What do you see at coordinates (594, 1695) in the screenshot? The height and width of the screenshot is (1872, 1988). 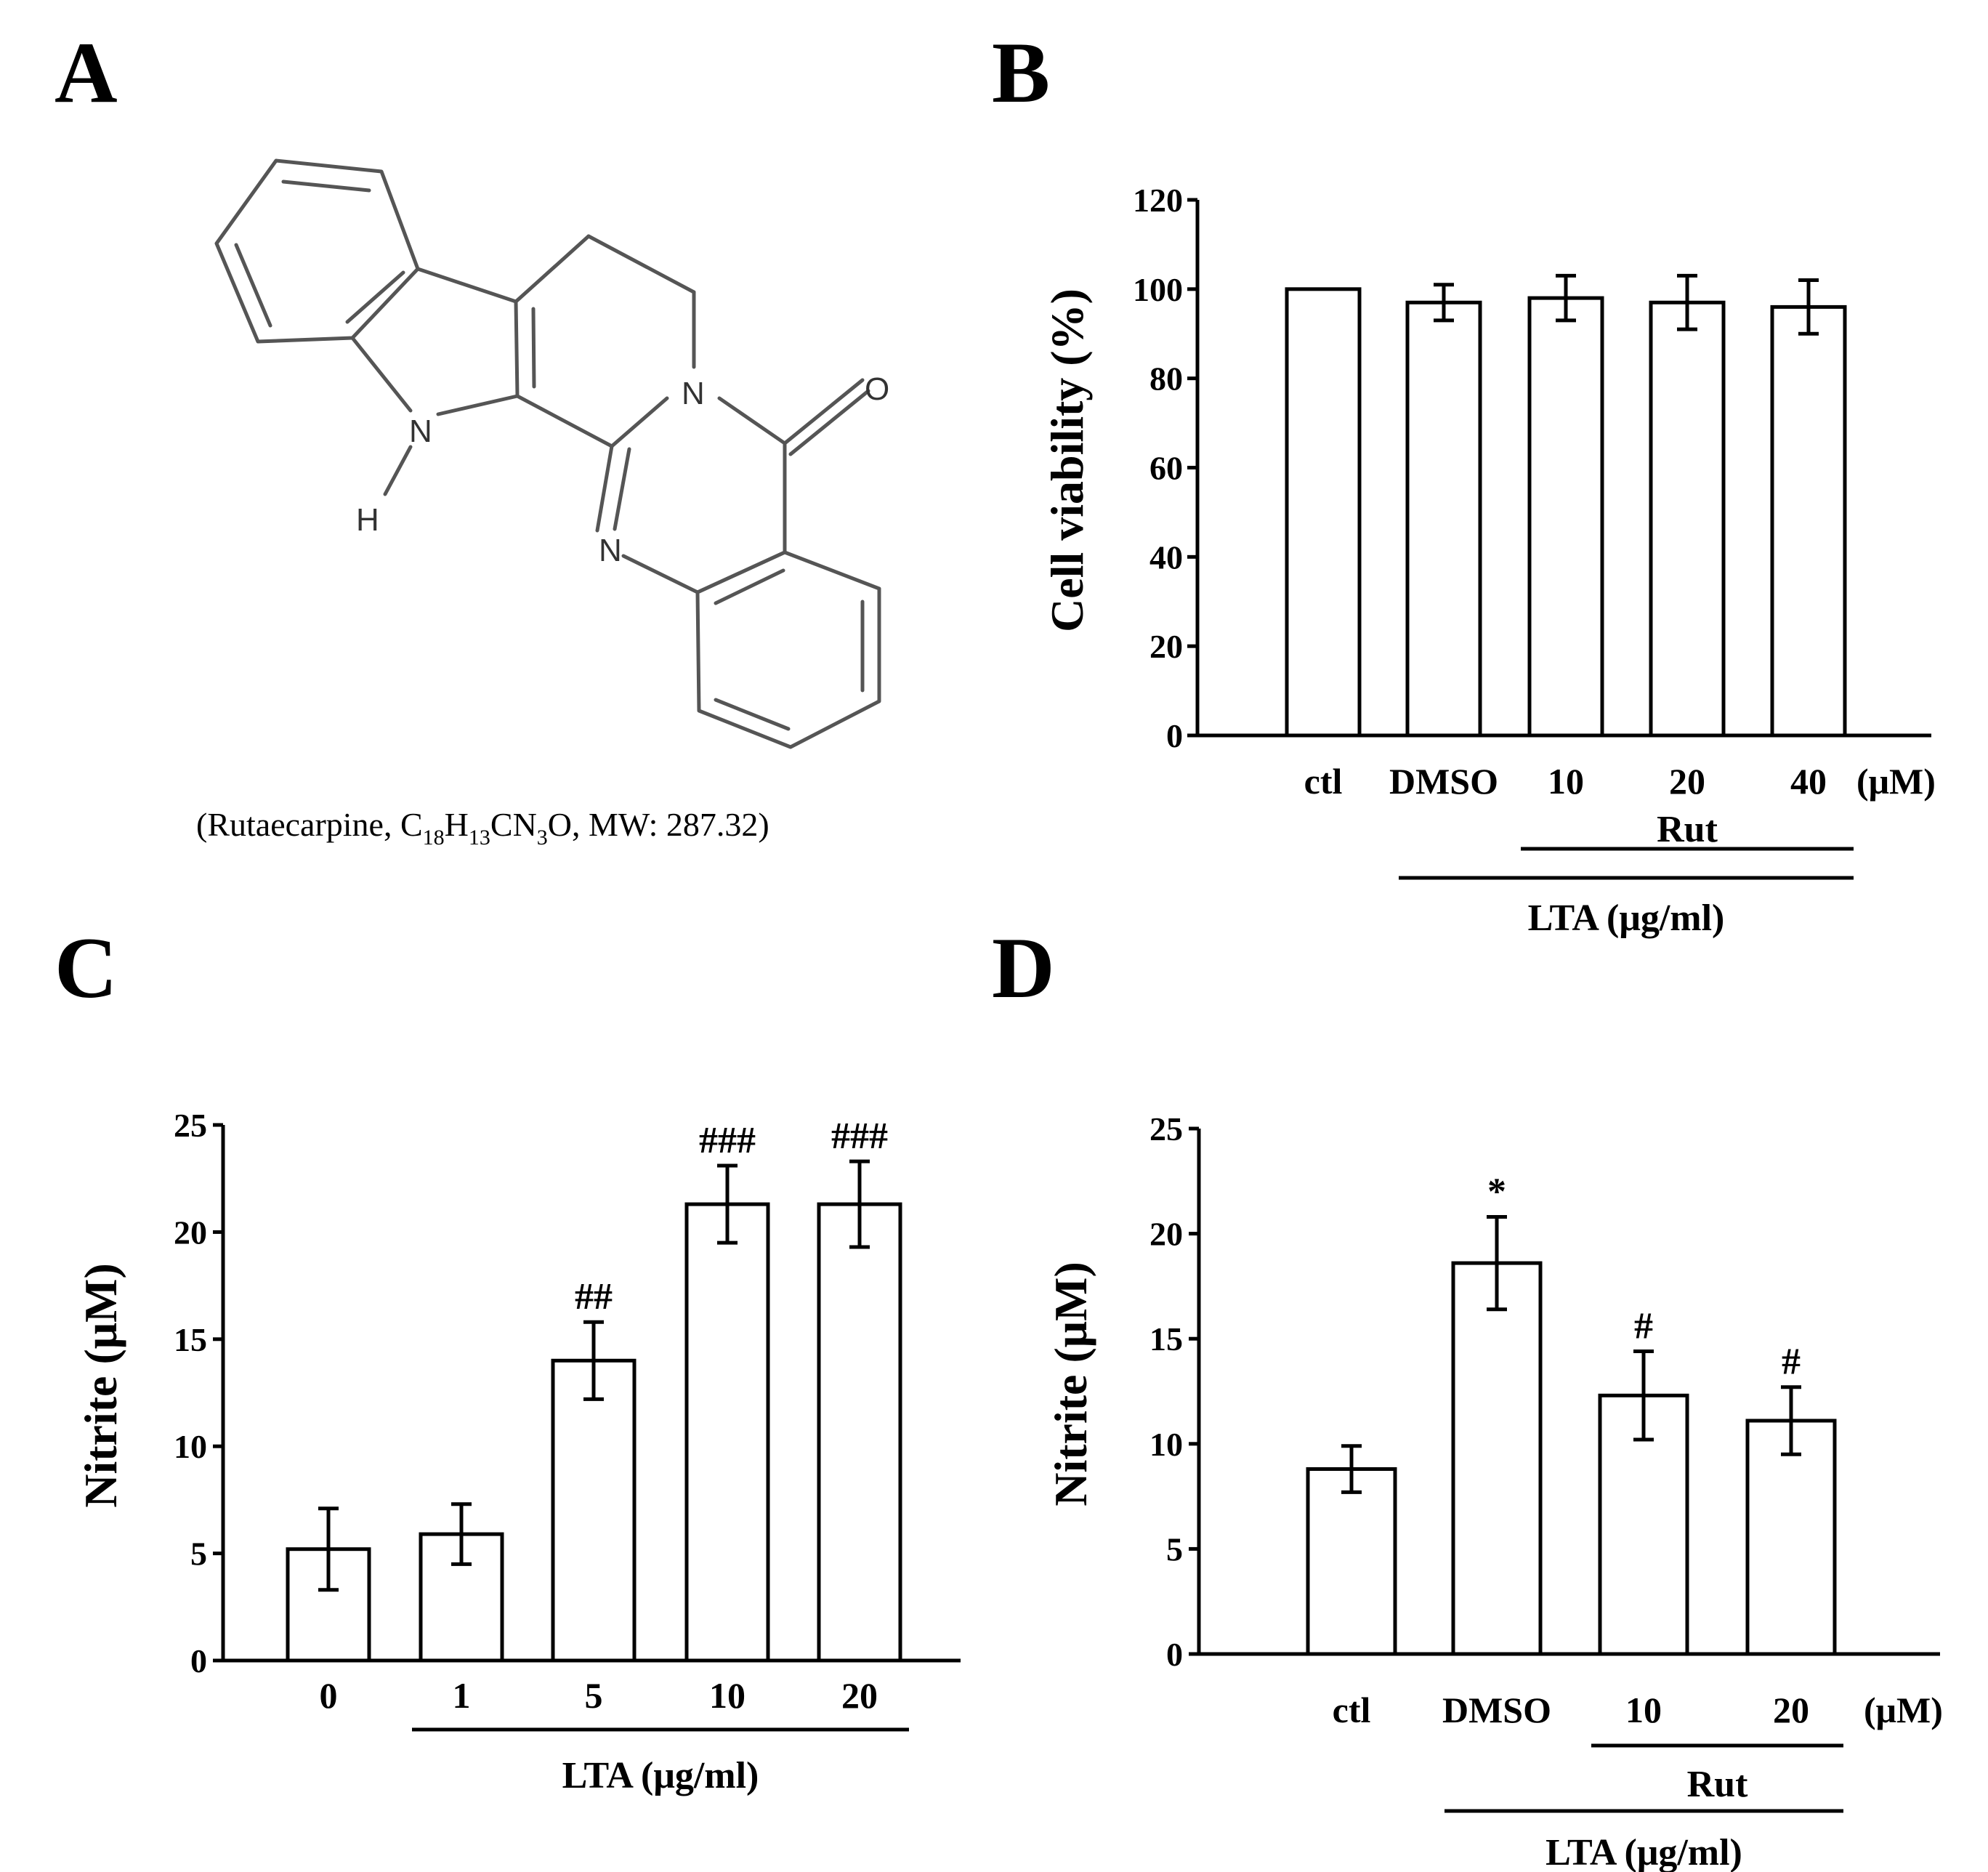 I see `category-label: 5` at bounding box center [594, 1695].